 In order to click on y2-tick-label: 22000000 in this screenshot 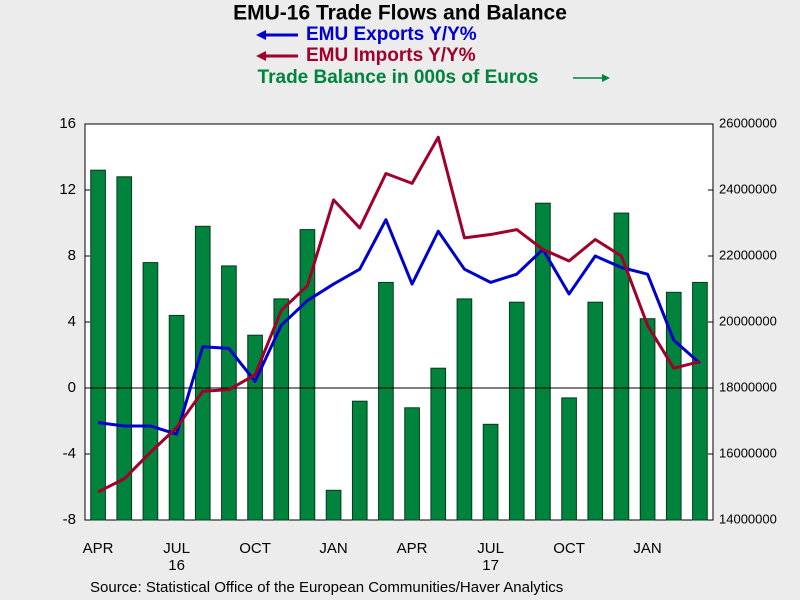, I will do `click(748, 254)`.